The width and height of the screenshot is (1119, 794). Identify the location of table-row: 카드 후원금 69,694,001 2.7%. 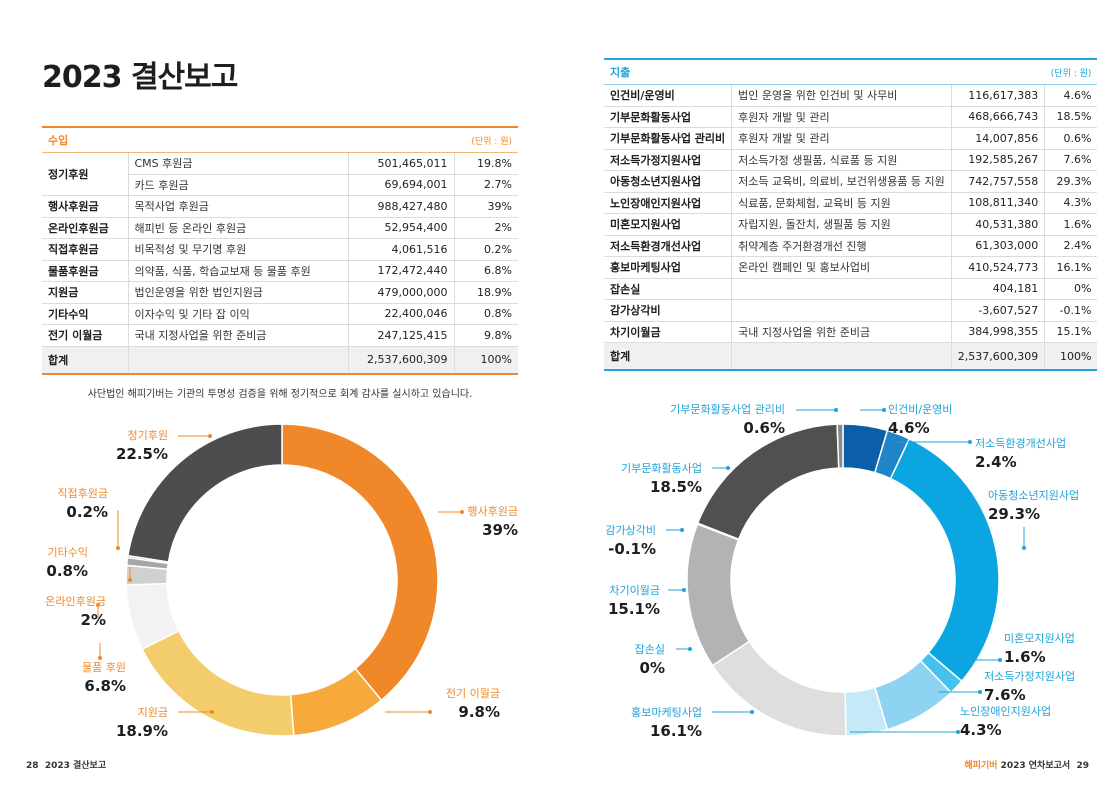
(280, 185).